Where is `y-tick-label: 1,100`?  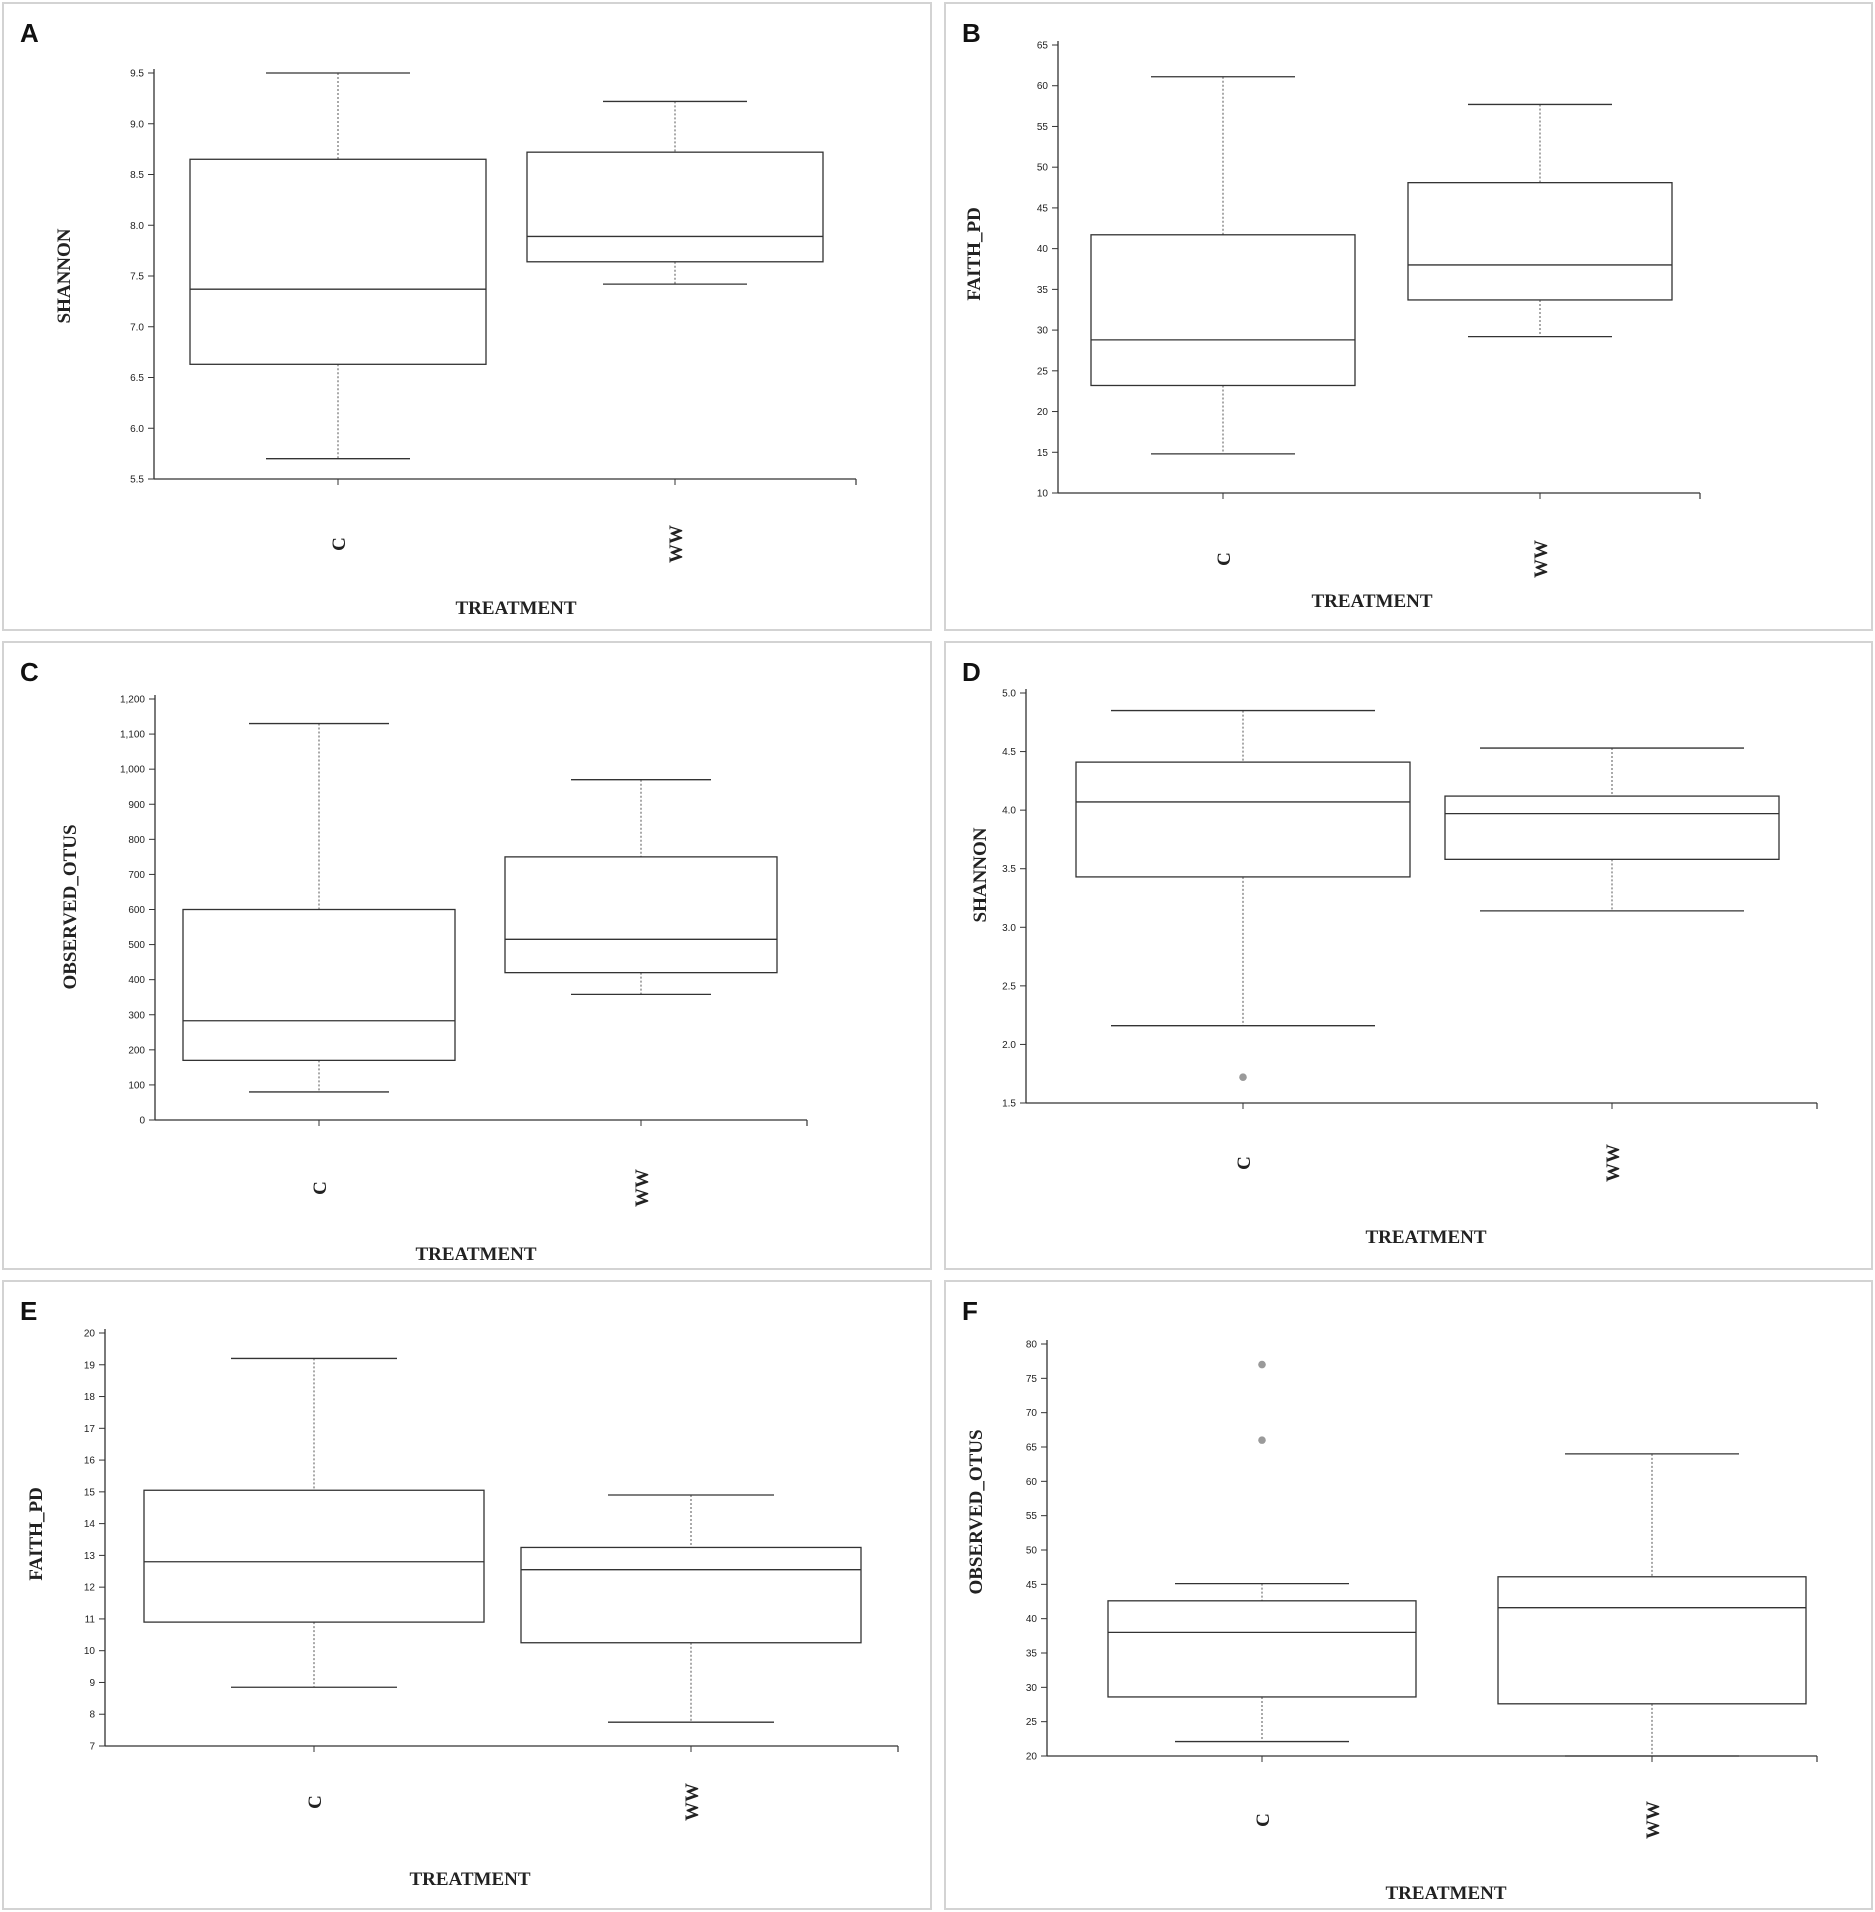 y-tick-label: 1,100 is located at coordinates (132, 735).